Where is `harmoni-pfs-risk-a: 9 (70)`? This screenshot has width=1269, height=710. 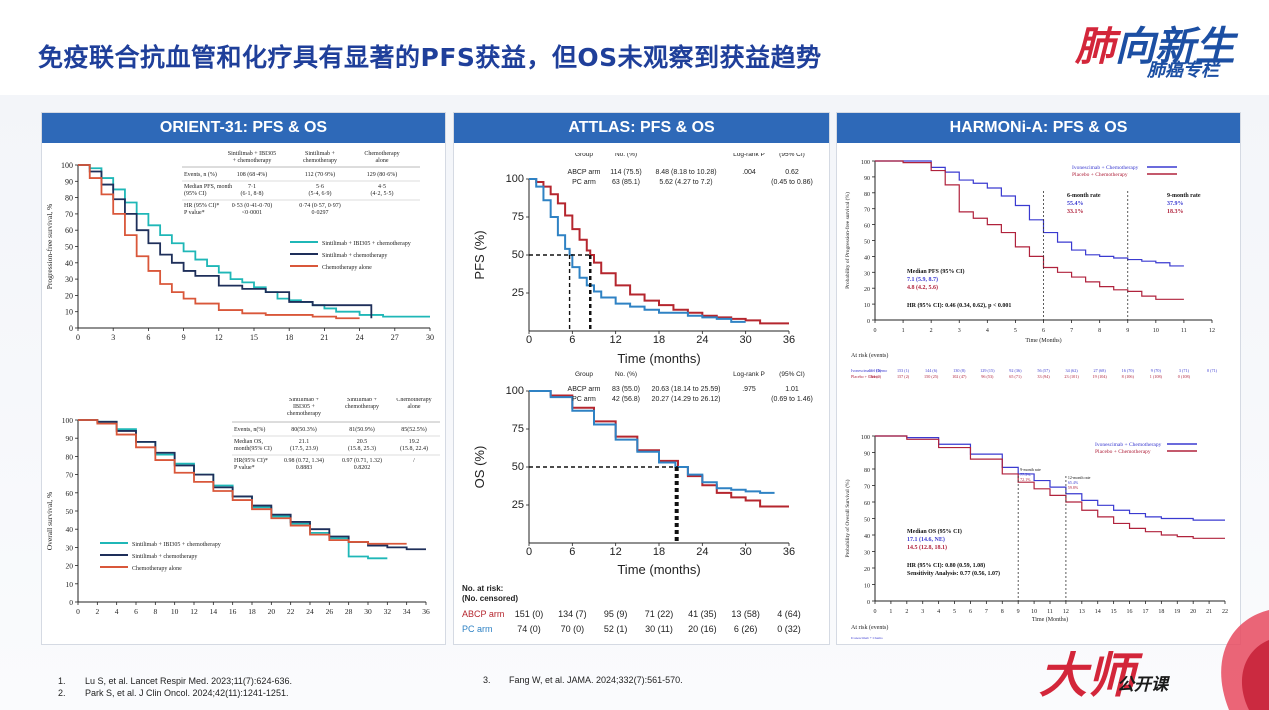 harmoni-pfs-risk-a: 9 (70) is located at coordinates (1156, 370).